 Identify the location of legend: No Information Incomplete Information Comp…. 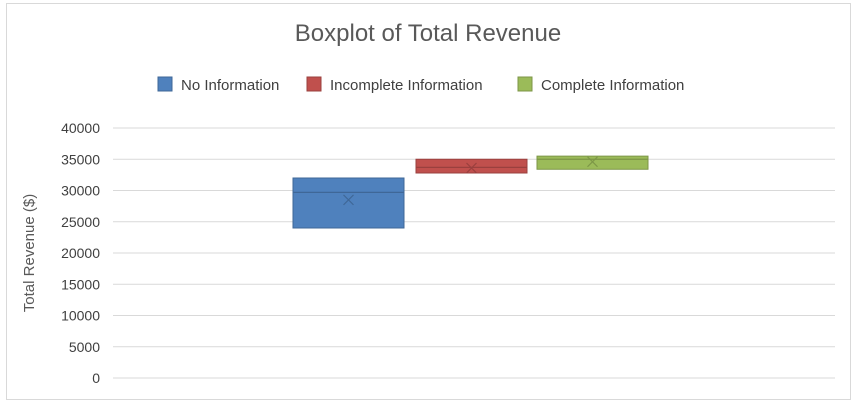
(420, 85).